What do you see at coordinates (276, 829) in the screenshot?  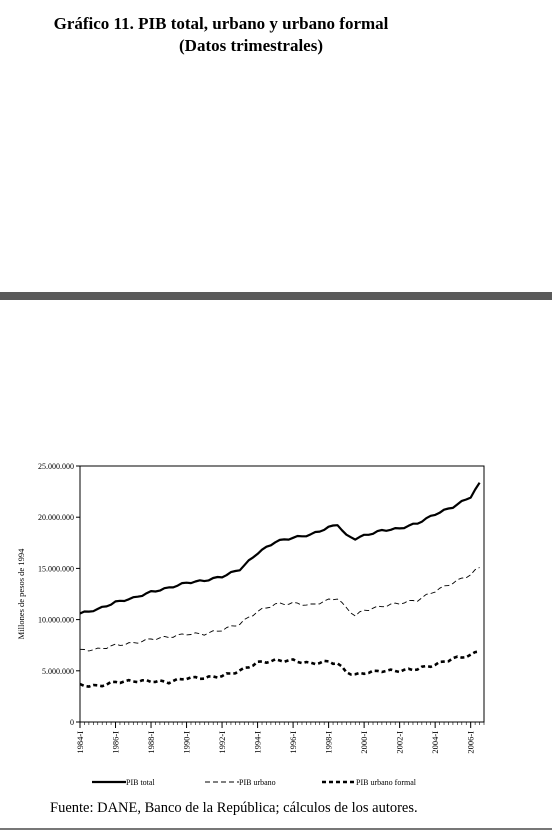 I see `bottom-divider` at bounding box center [276, 829].